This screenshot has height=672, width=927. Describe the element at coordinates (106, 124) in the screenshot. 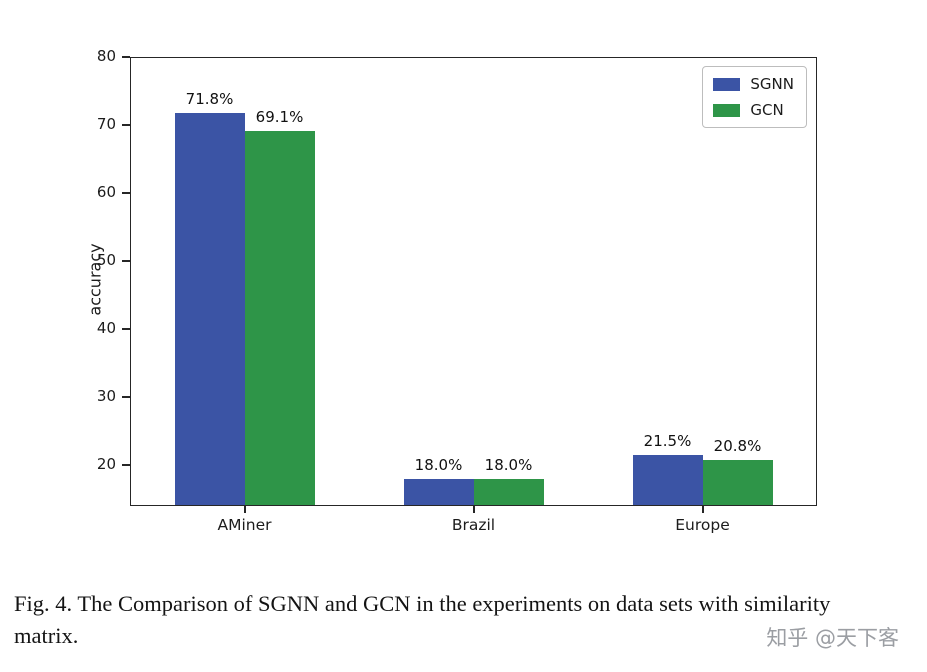

I see `y-tick-label: 70` at that location.